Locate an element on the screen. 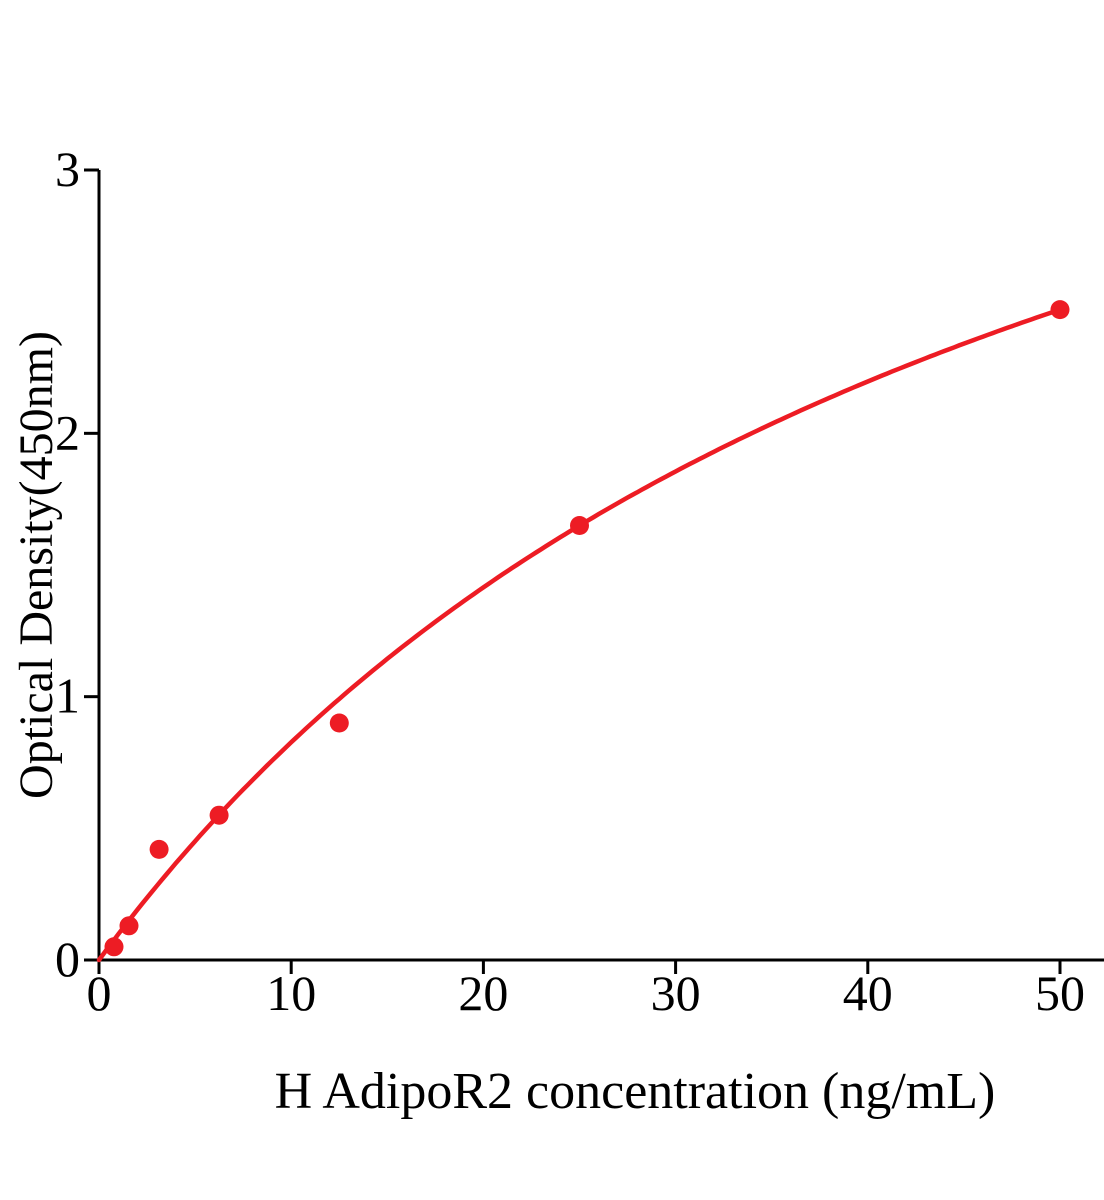 This screenshot has height=1200, width=1104. y-tick-label: 3 is located at coordinates (67, 169).